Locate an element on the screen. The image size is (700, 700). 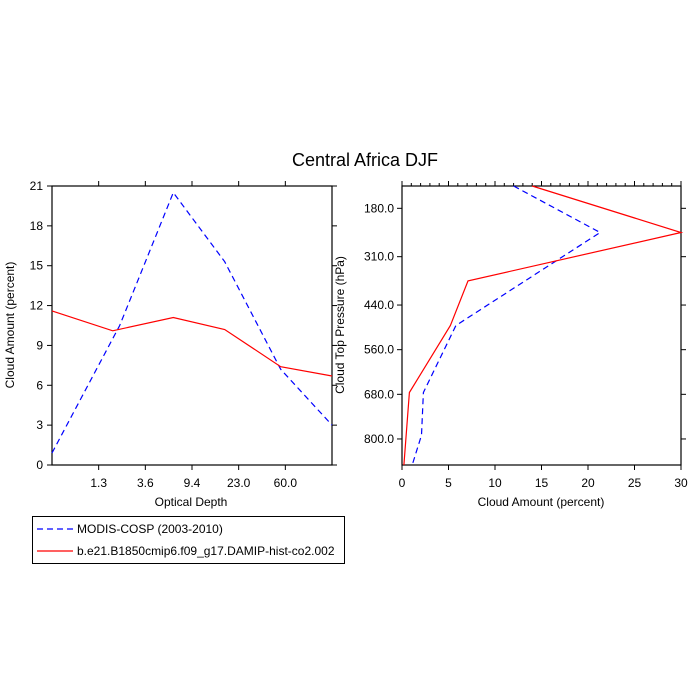
legend-label-modis: MODIS-COSP (2003-2010) is located at coordinates (150, 529).